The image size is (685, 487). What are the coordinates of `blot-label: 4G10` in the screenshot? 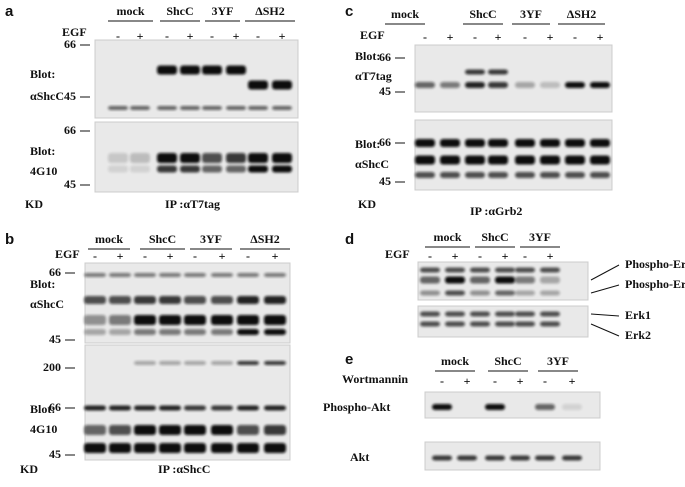 It's located at (43, 429).